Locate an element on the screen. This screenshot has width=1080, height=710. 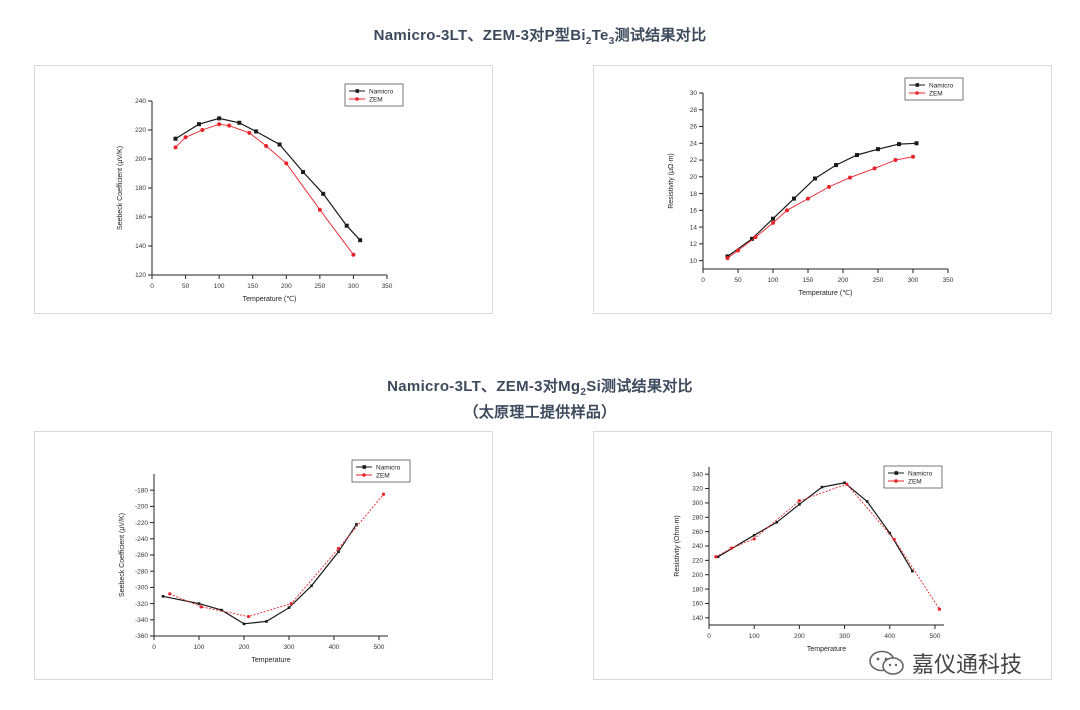
x-tick-label: 100 is located at coordinates (754, 636).